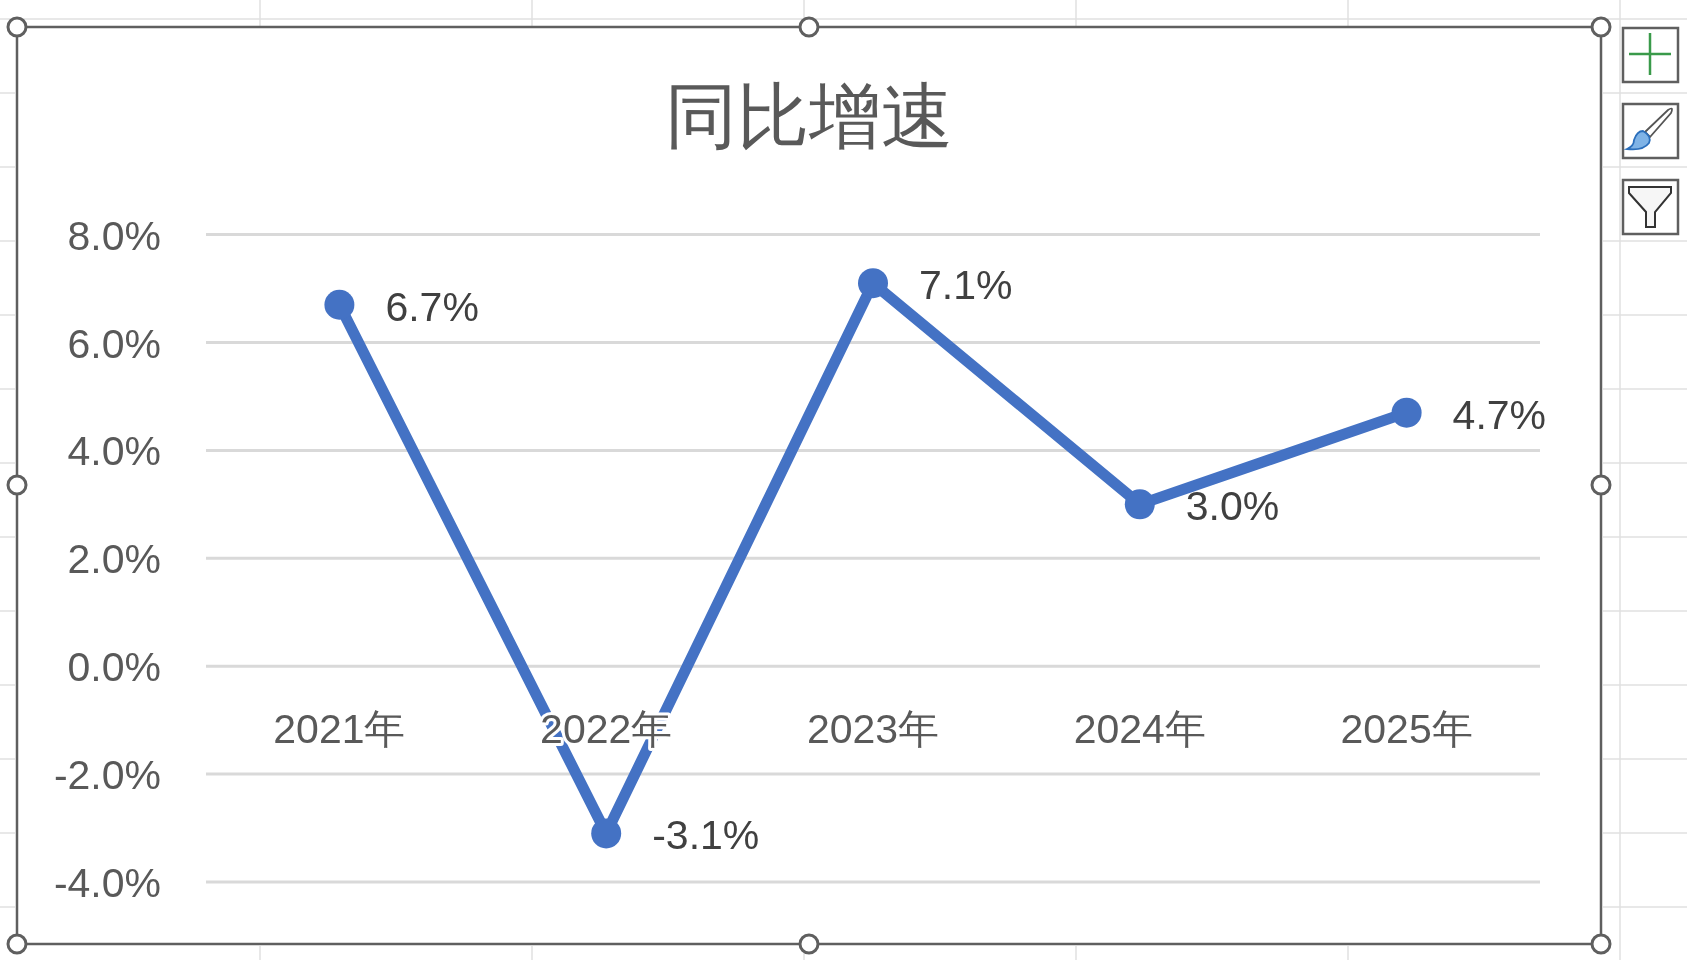 The height and width of the screenshot is (960, 1687). What do you see at coordinates (1139, 729) in the screenshot?
I see `x-tick-label: 2024年` at bounding box center [1139, 729].